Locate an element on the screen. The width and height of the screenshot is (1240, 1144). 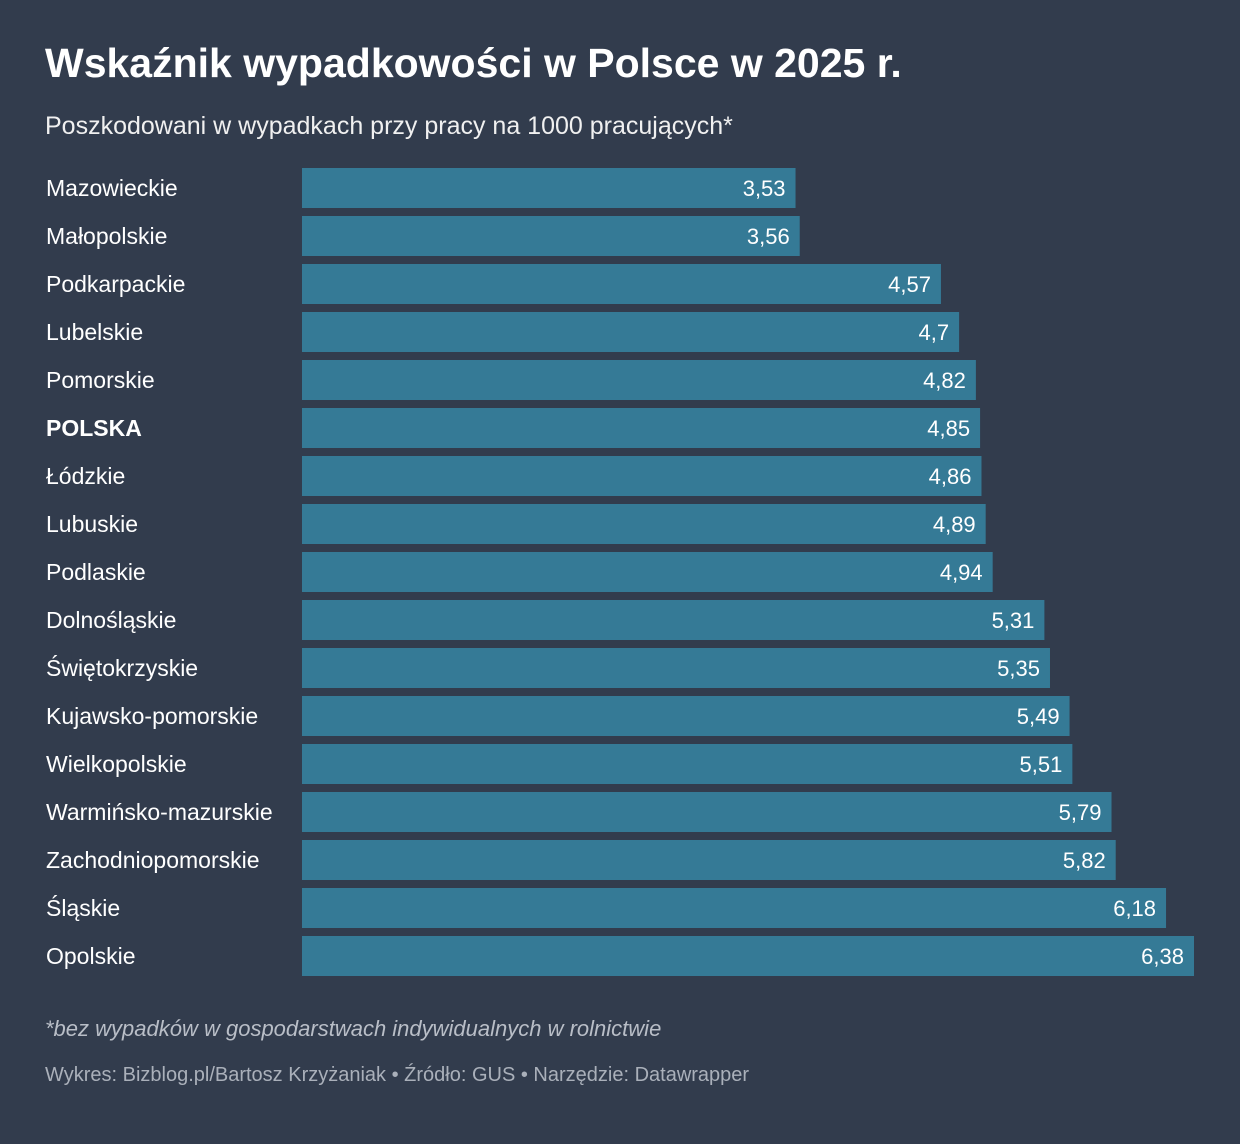
value-label: 4,7 is located at coordinates (934, 332).